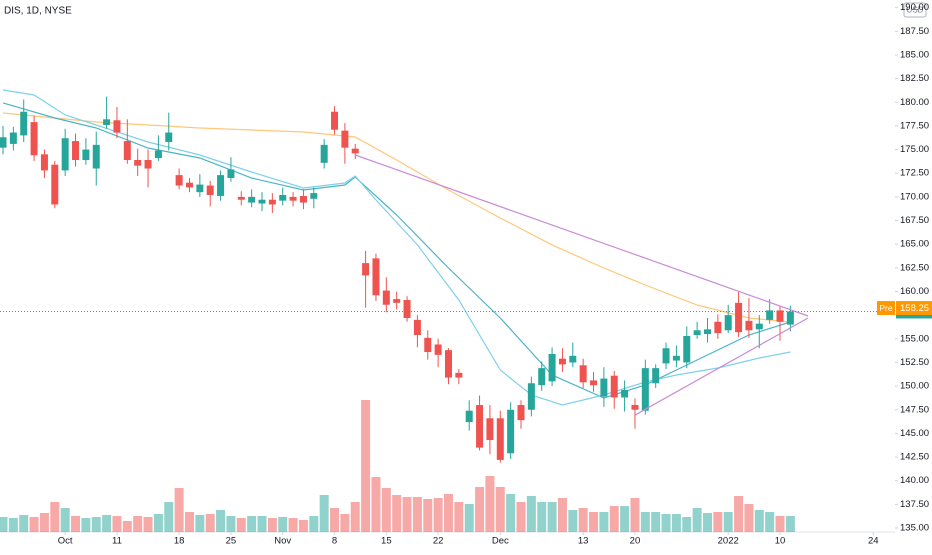  I want to click on y-tick-label: 170.00, so click(914, 196).